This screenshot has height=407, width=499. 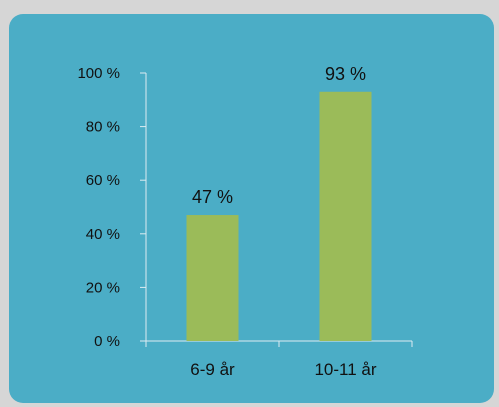 What do you see at coordinates (112, 207) in the screenshot?
I see `y-axis: 0 % 20 % 40 % 60 % 80 % 100 %` at bounding box center [112, 207].